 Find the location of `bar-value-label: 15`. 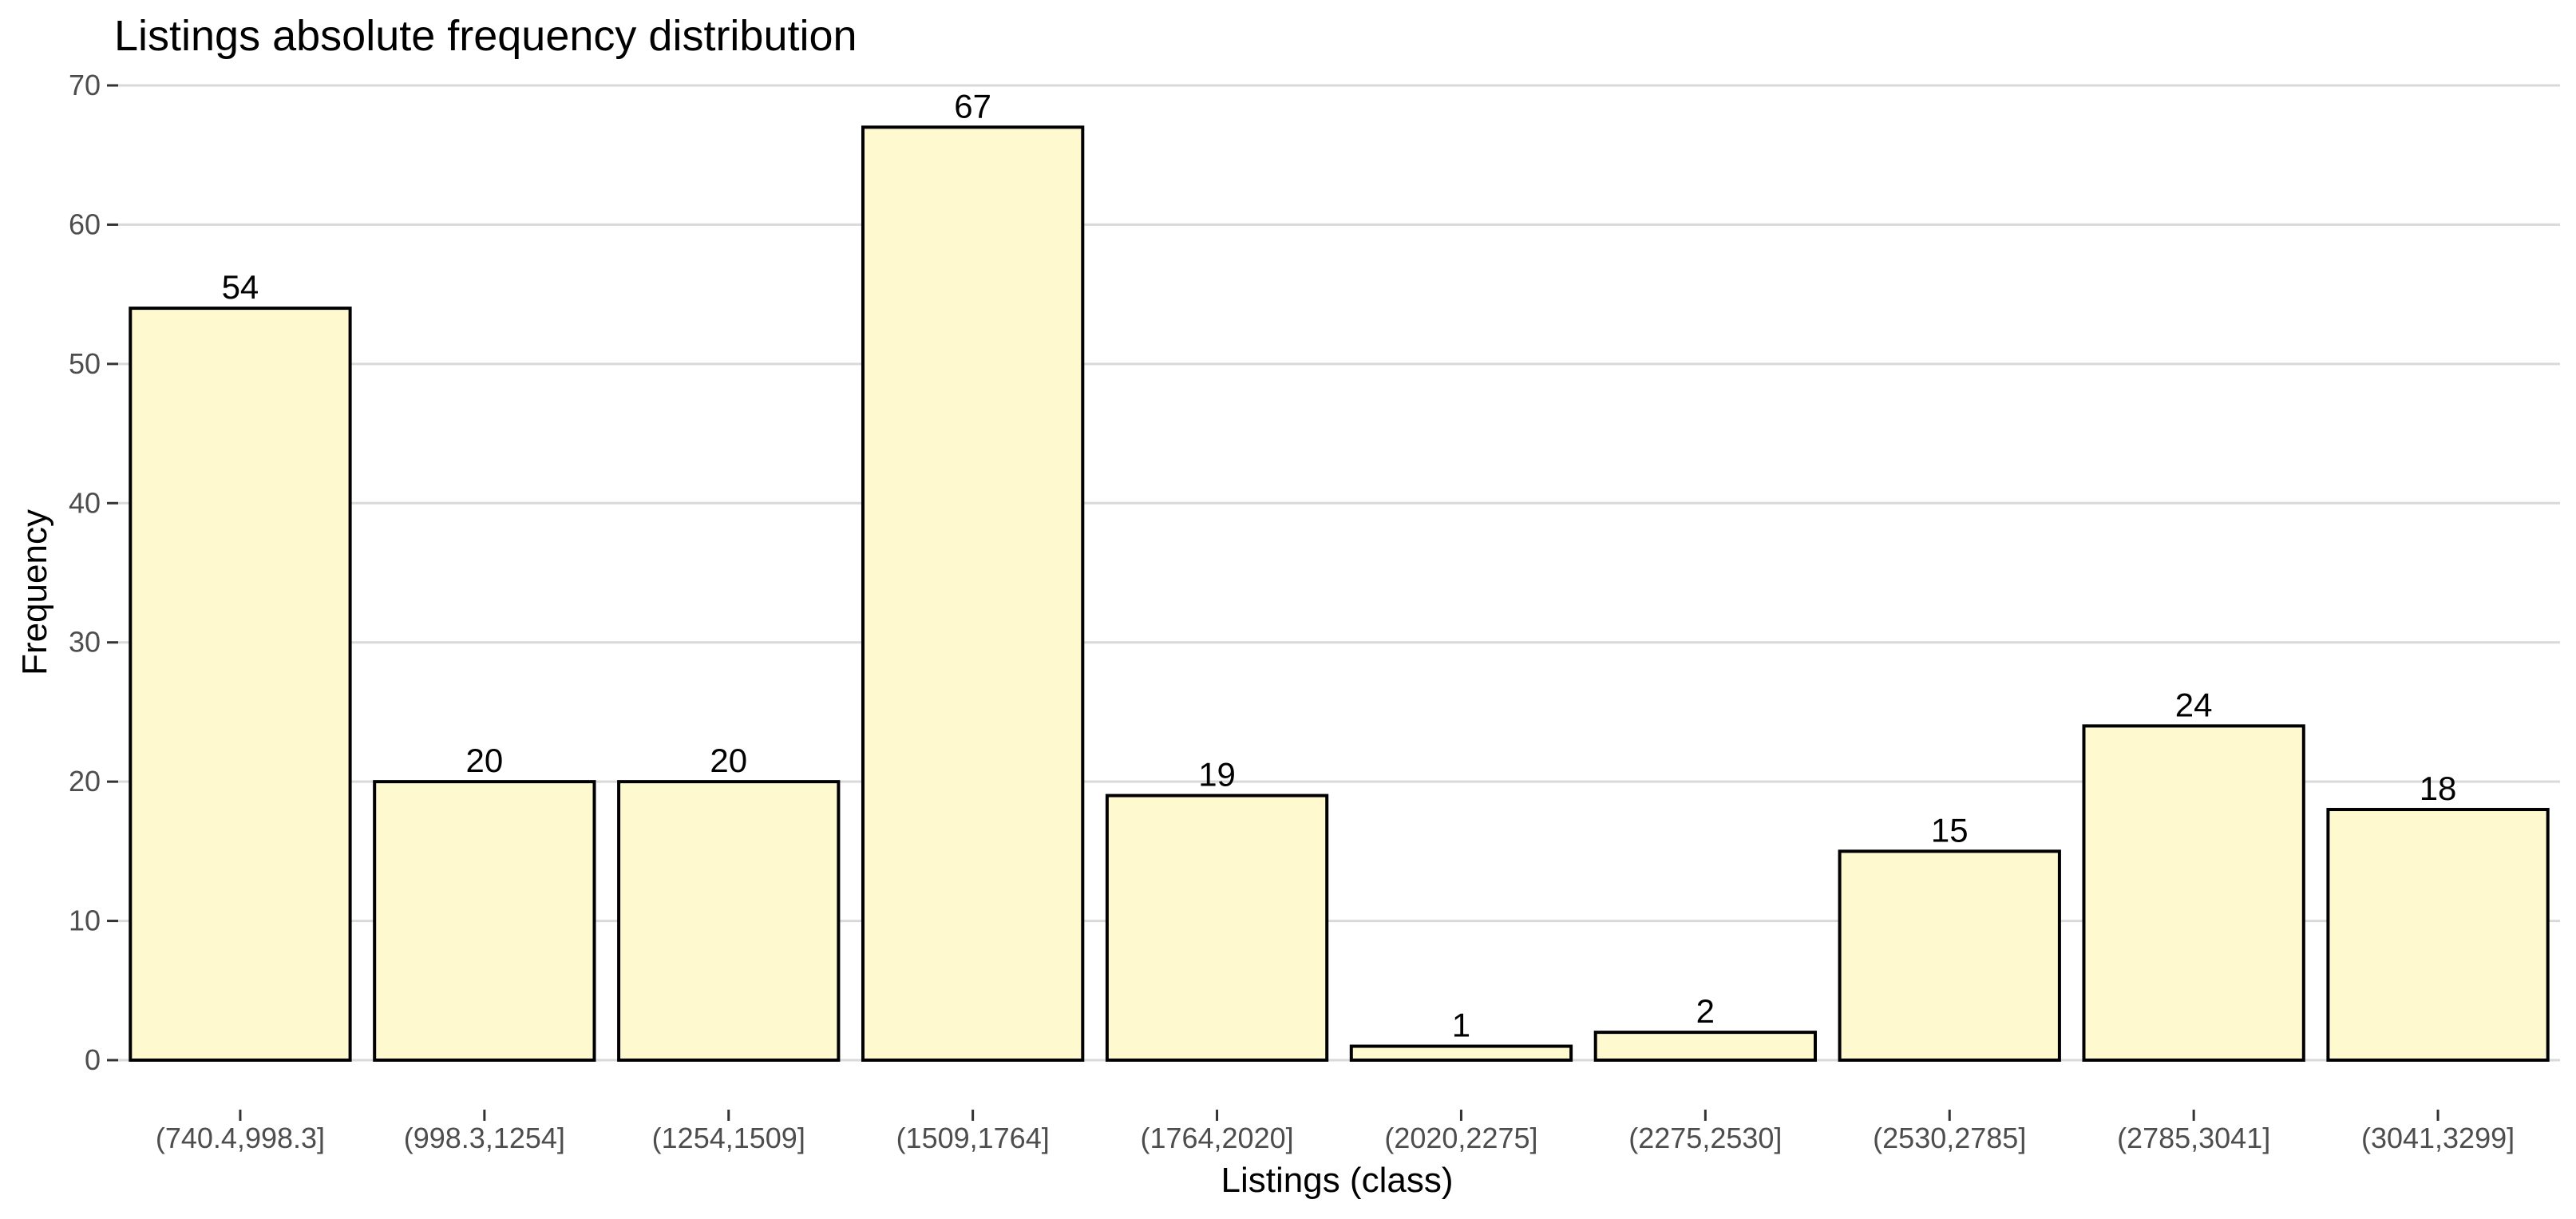

bar-value-label: 15 is located at coordinates (1950, 830).